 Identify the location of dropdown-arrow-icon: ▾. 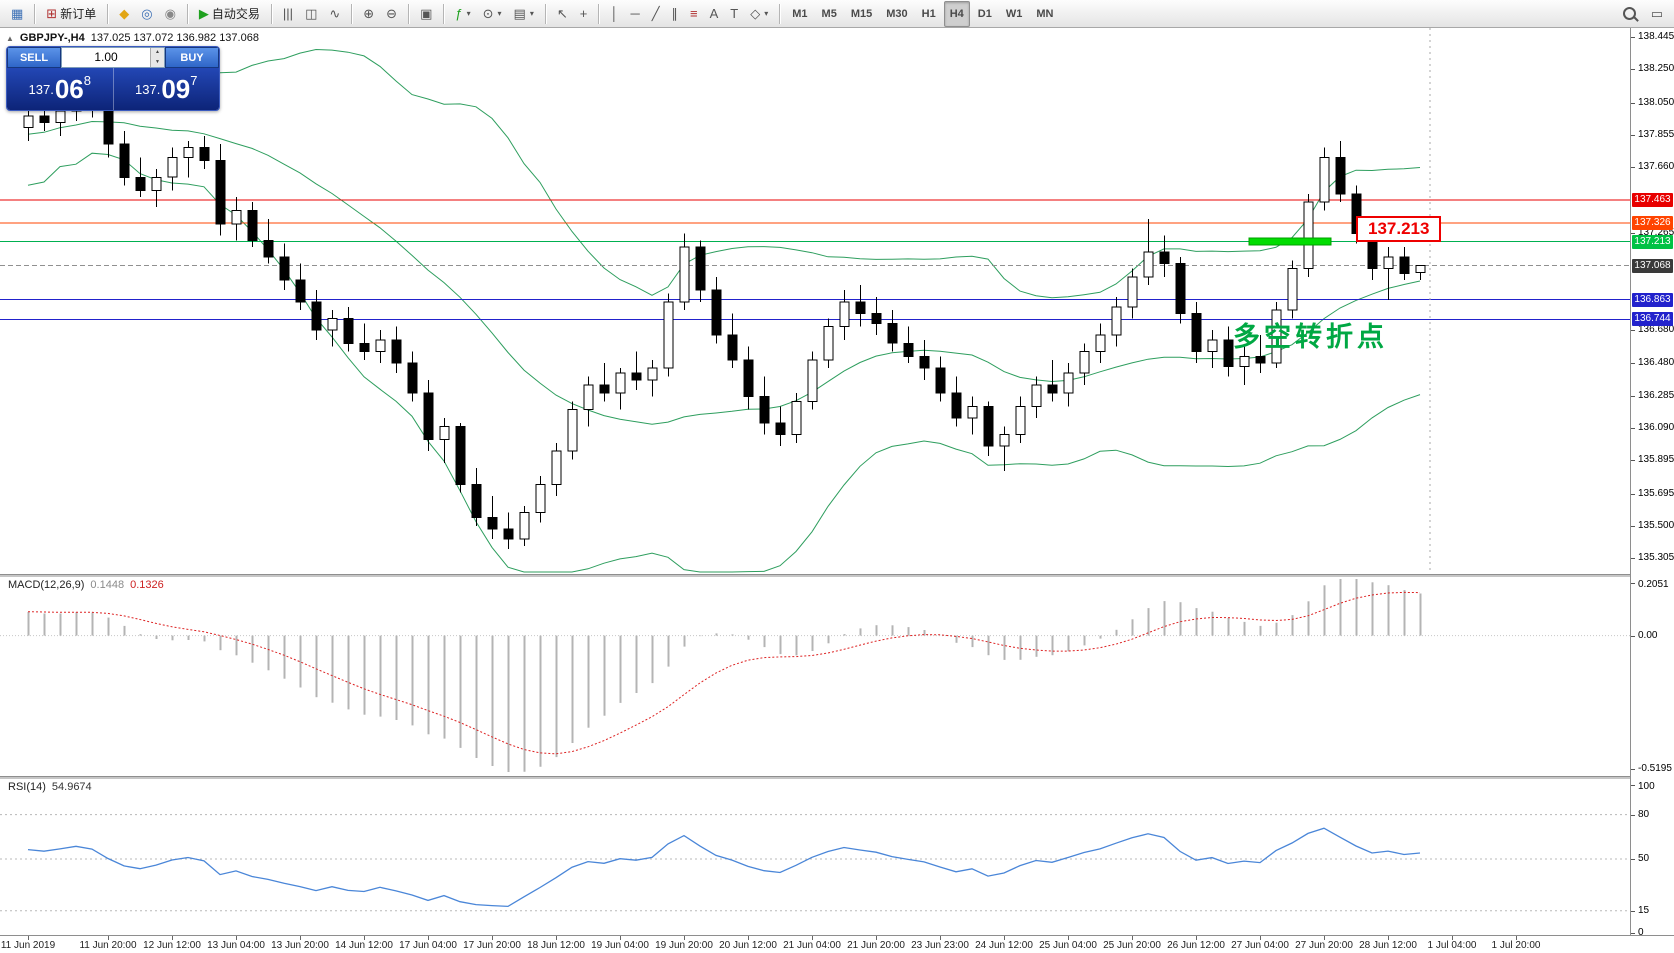
(499, 13).